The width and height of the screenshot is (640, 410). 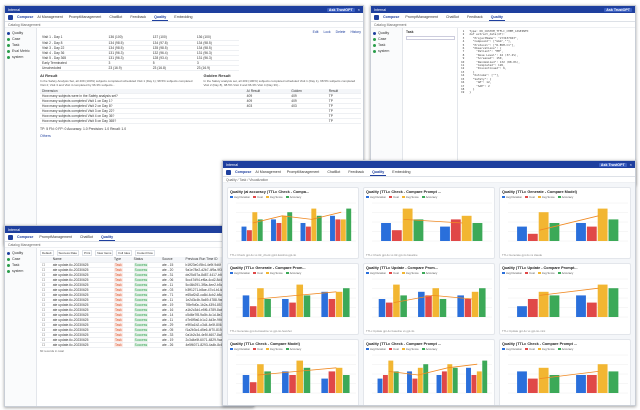 What do you see at coordinates (315, 32) in the screenshot?
I see `edit-button: Edit` at bounding box center [315, 32].